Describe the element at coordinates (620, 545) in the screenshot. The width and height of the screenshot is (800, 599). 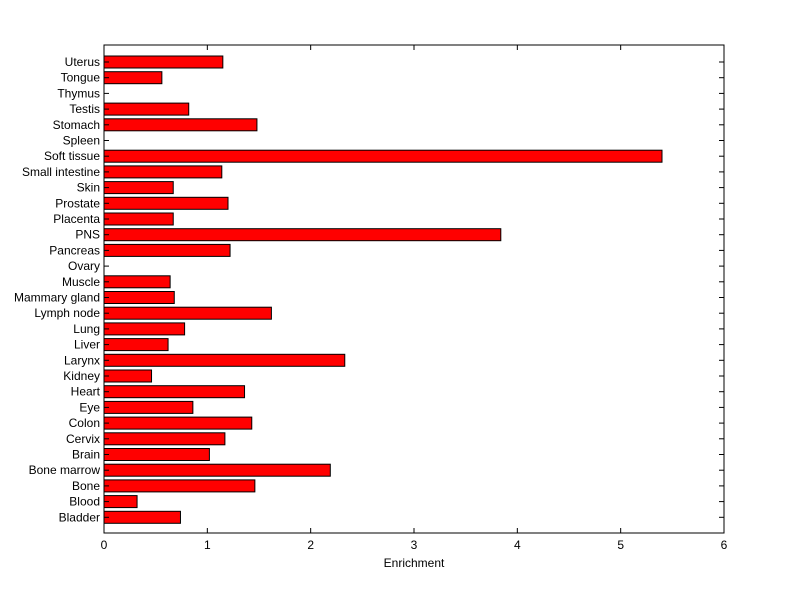
I see `x-tick-label: 5` at that location.